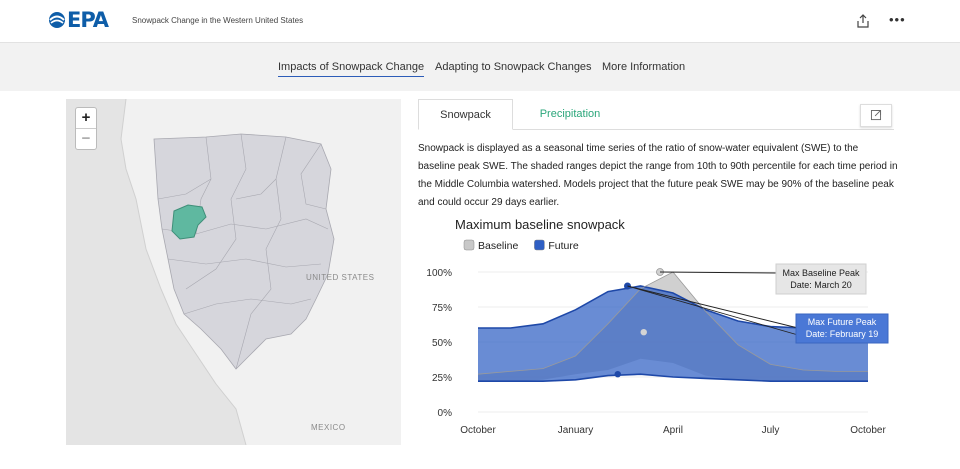 The image size is (960, 469). I want to click on future-lower-line, so click(673, 377).